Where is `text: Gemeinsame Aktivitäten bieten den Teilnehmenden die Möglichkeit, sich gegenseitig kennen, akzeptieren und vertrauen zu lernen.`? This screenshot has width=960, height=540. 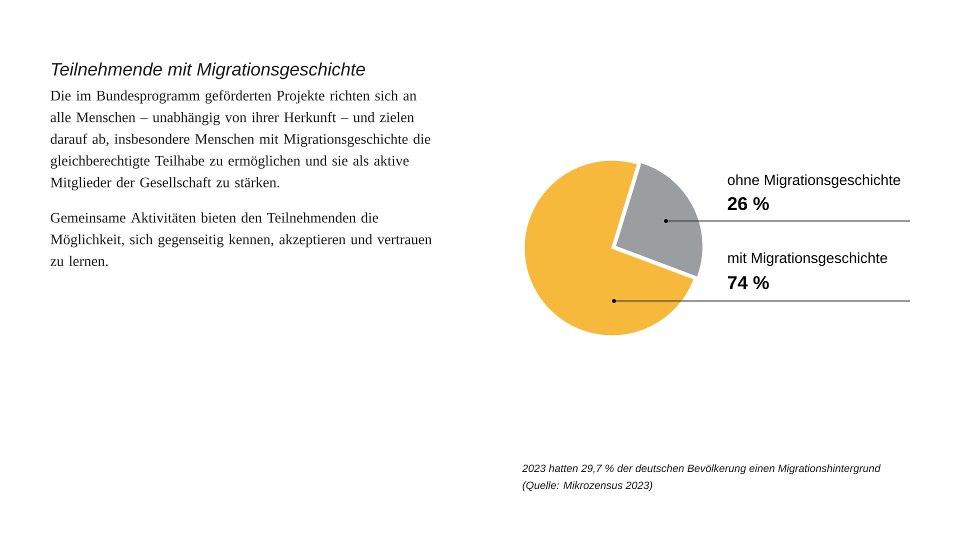 text: Gemeinsame Aktivitäten bieten den Teilnehmenden die Möglichkeit, sich gegenseitig kennen, akzeptieren und vertrauen zu lernen. is located at coordinates (241, 239).